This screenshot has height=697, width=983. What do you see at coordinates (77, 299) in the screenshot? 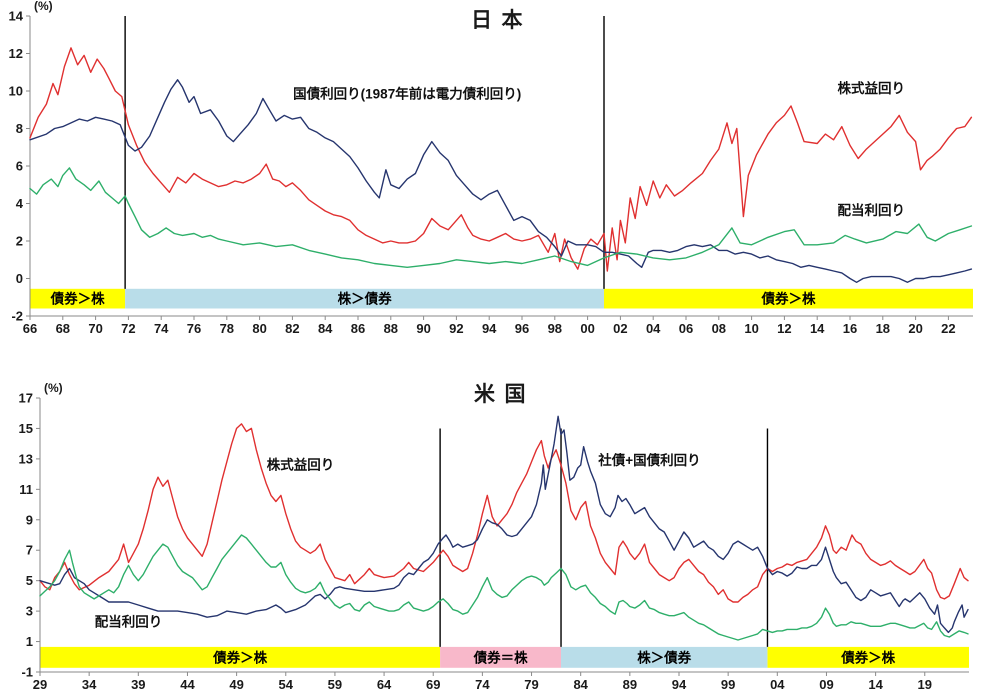
I see `regime-band-label-jp-bond-gt-stock-1: 債券＞株` at bounding box center [77, 299].